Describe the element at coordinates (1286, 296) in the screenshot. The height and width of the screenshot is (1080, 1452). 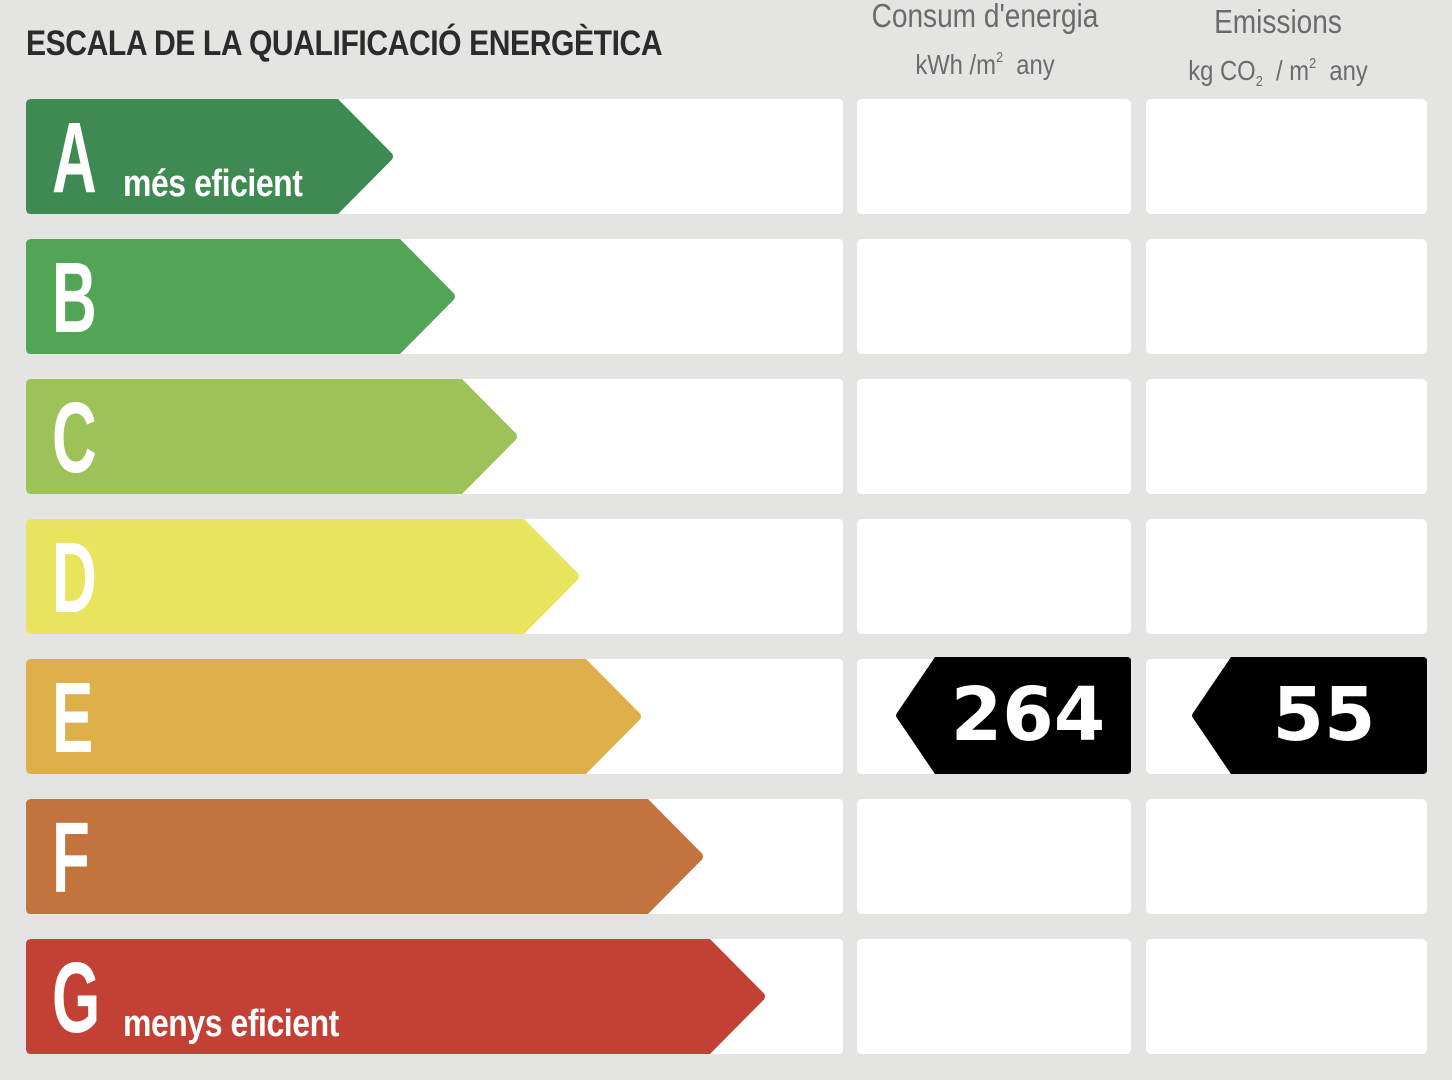
I see `emissions-cell-b` at that location.